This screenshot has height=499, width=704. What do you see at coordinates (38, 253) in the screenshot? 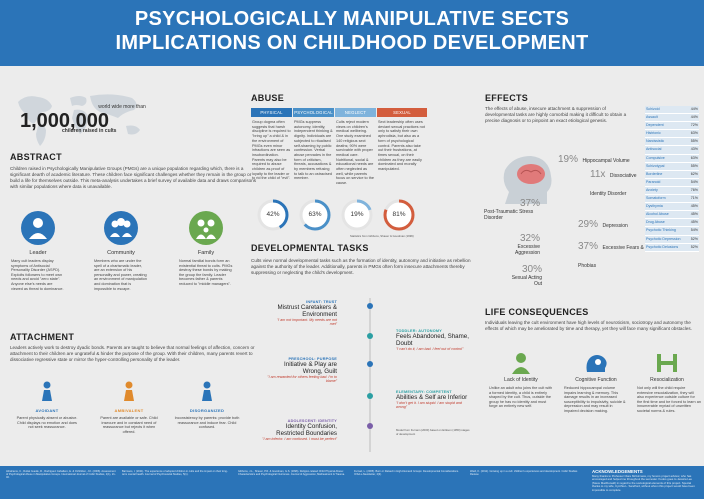
I see `leader-label: Leader` at bounding box center [38, 253].